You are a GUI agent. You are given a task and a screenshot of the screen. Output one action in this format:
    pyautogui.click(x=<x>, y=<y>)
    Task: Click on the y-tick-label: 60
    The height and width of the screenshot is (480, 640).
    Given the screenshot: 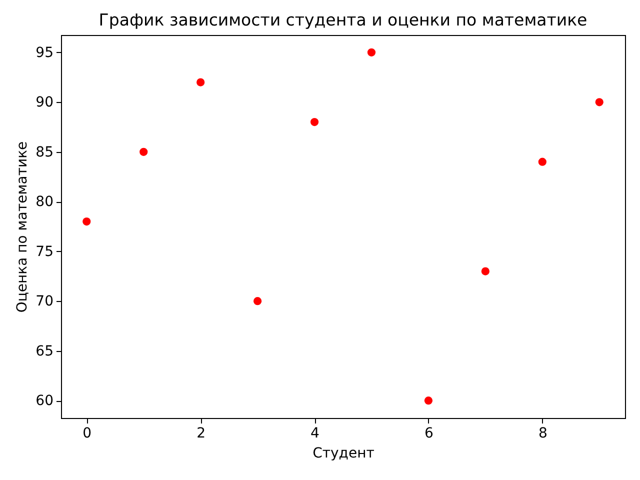 What is the action you would take?
    pyautogui.click(x=45, y=401)
    